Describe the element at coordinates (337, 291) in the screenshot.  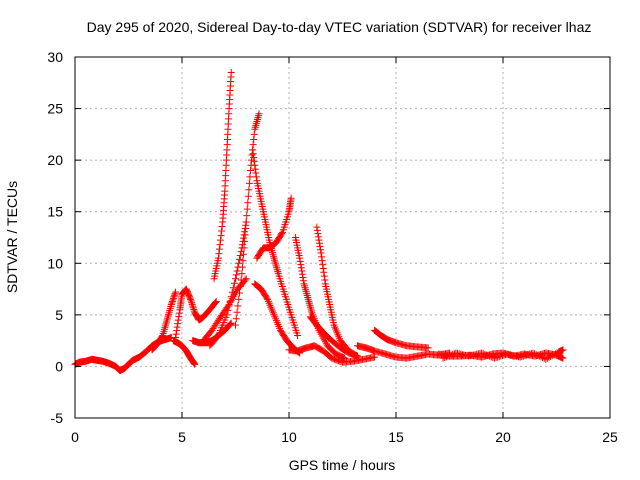
I see `series-decay-m` at that location.